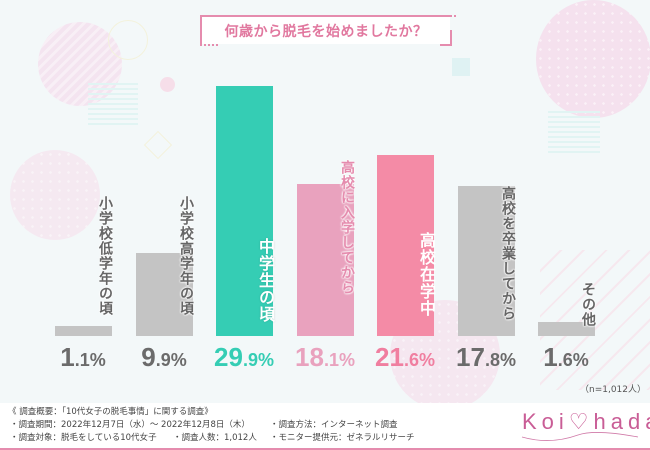  Describe the element at coordinates (334, 425) in the screenshot. I see `survey-method: ・調査方法：インターネット調査` at that location.